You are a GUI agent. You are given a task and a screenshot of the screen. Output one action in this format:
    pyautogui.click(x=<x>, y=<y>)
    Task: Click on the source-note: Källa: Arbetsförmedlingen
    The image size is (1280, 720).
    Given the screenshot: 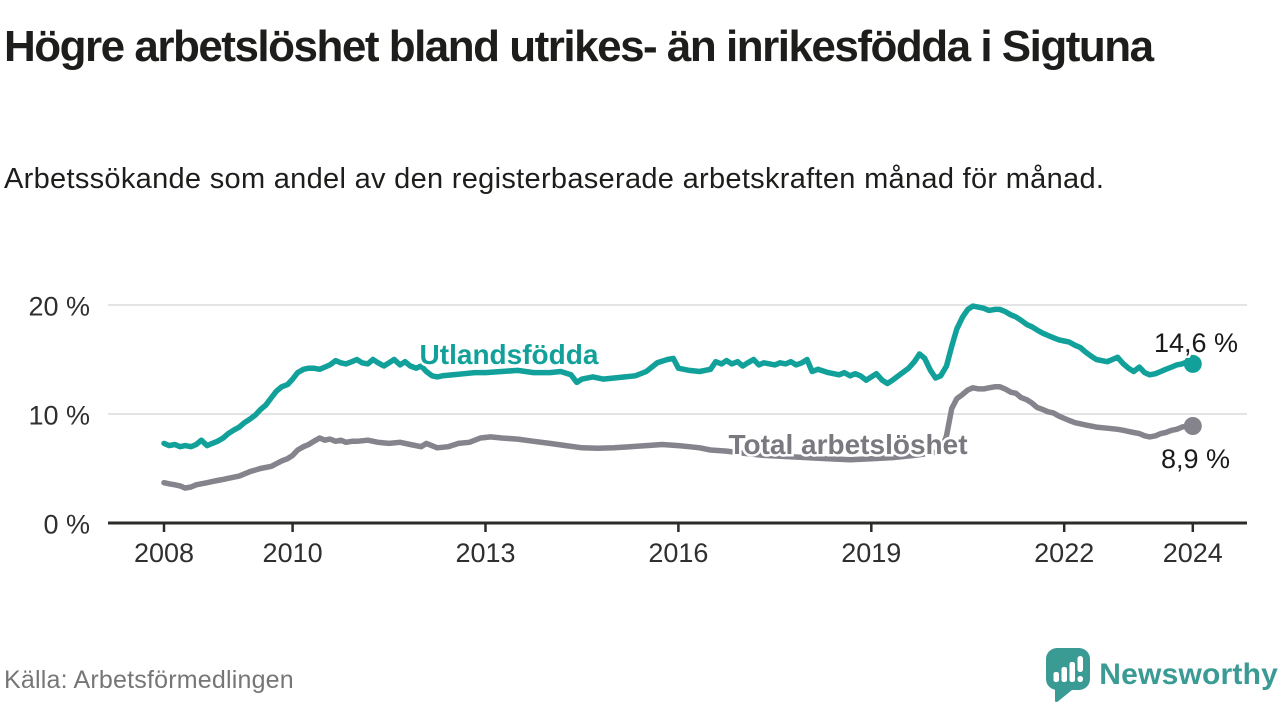 What is the action you would take?
    pyautogui.click(x=149, y=680)
    